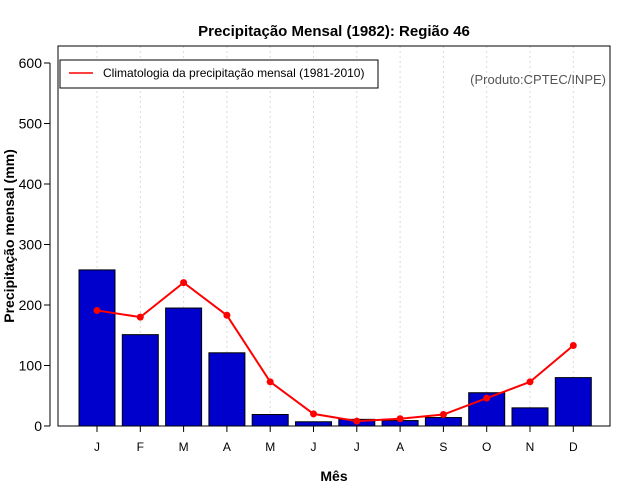  I want to click on x-tick-label: O, so click(486, 447).